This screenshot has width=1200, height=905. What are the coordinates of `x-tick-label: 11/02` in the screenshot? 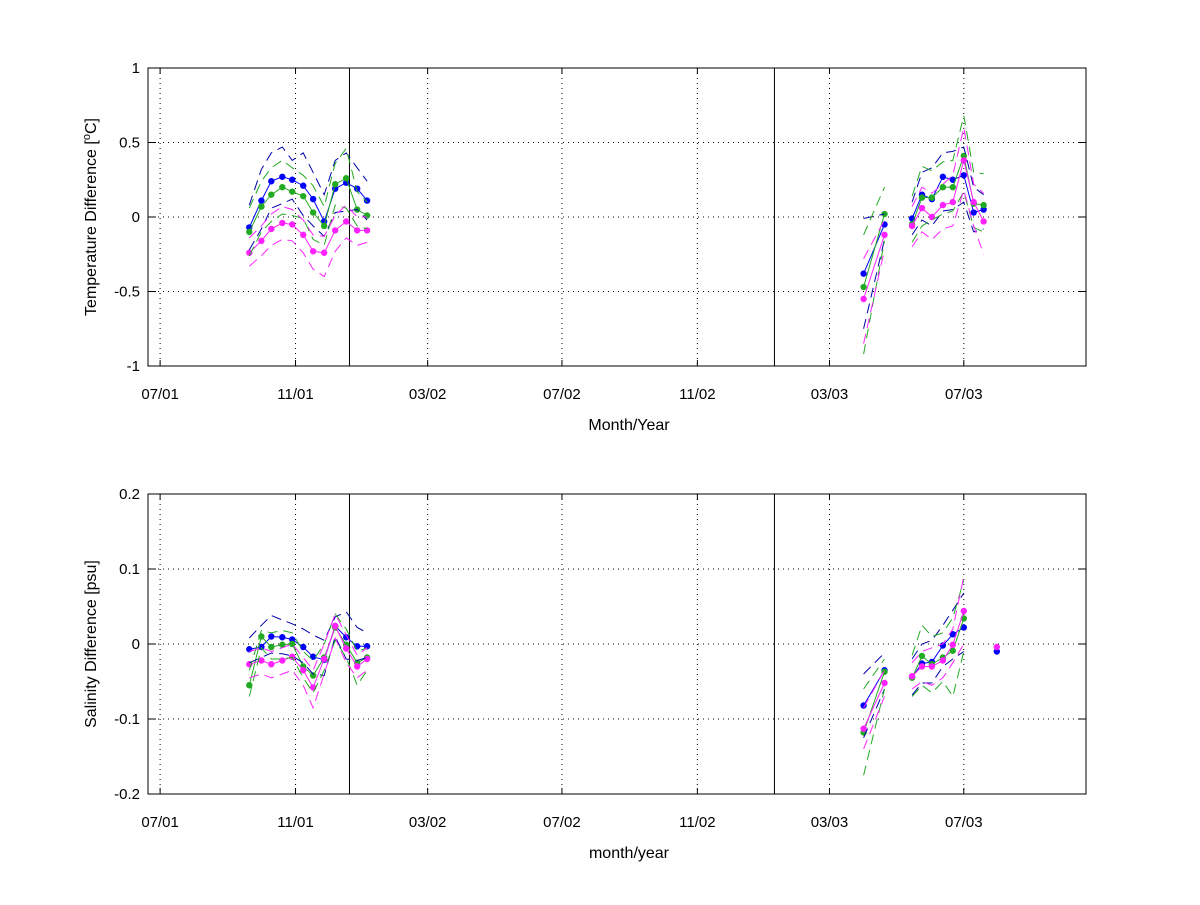 It's located at (697, 394).